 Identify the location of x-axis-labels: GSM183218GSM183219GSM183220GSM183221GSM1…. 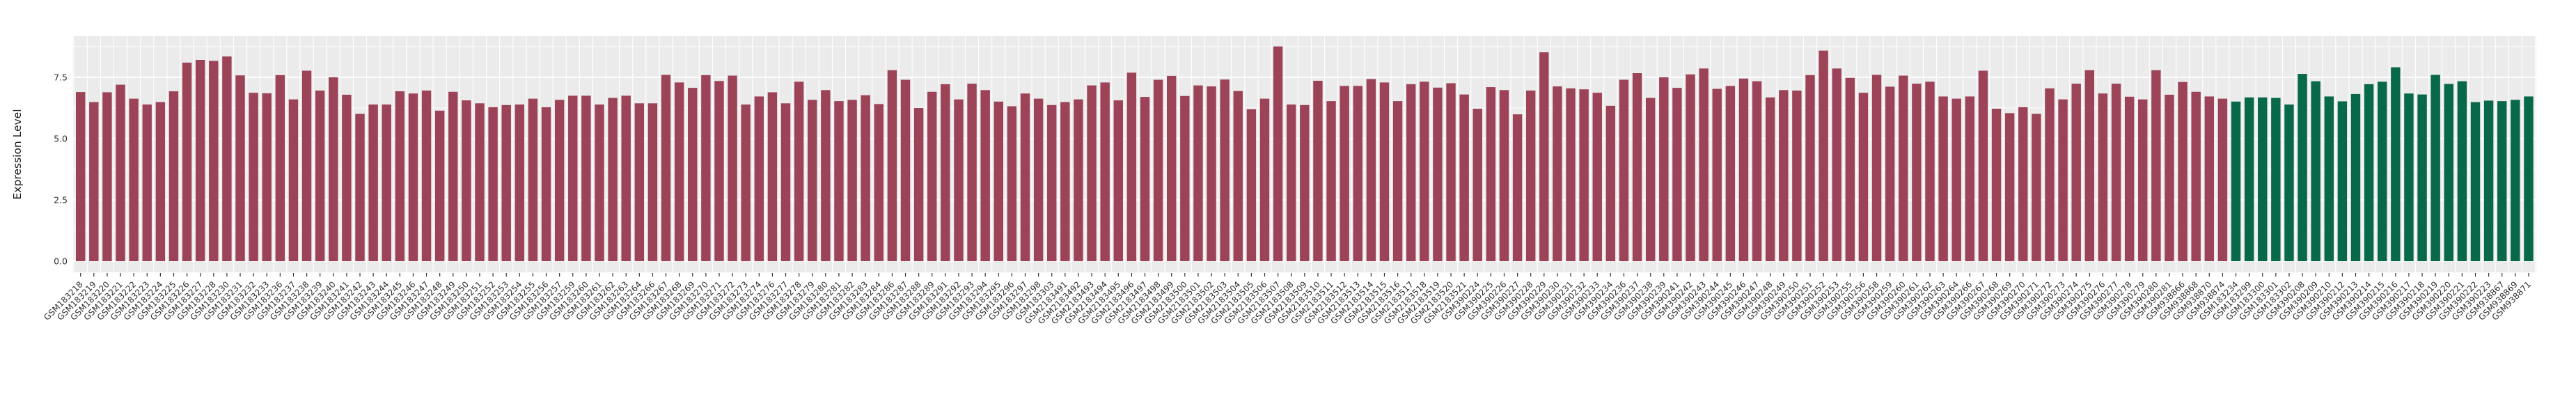
(1287, 302).